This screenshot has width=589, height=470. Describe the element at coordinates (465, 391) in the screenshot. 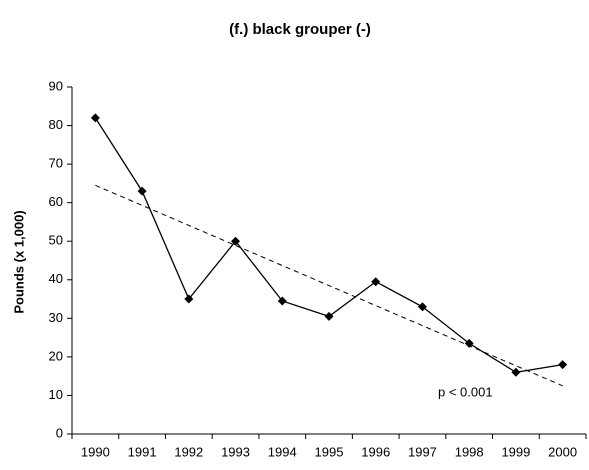

I see `annotation: p < 0.001` at that location.